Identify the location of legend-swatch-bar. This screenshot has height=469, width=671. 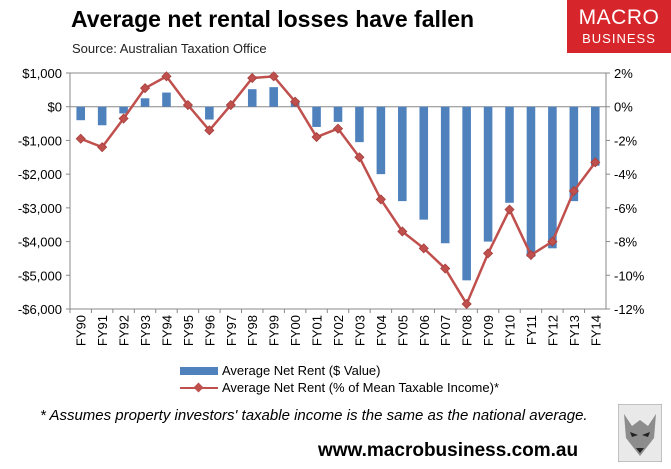
(199, 370).